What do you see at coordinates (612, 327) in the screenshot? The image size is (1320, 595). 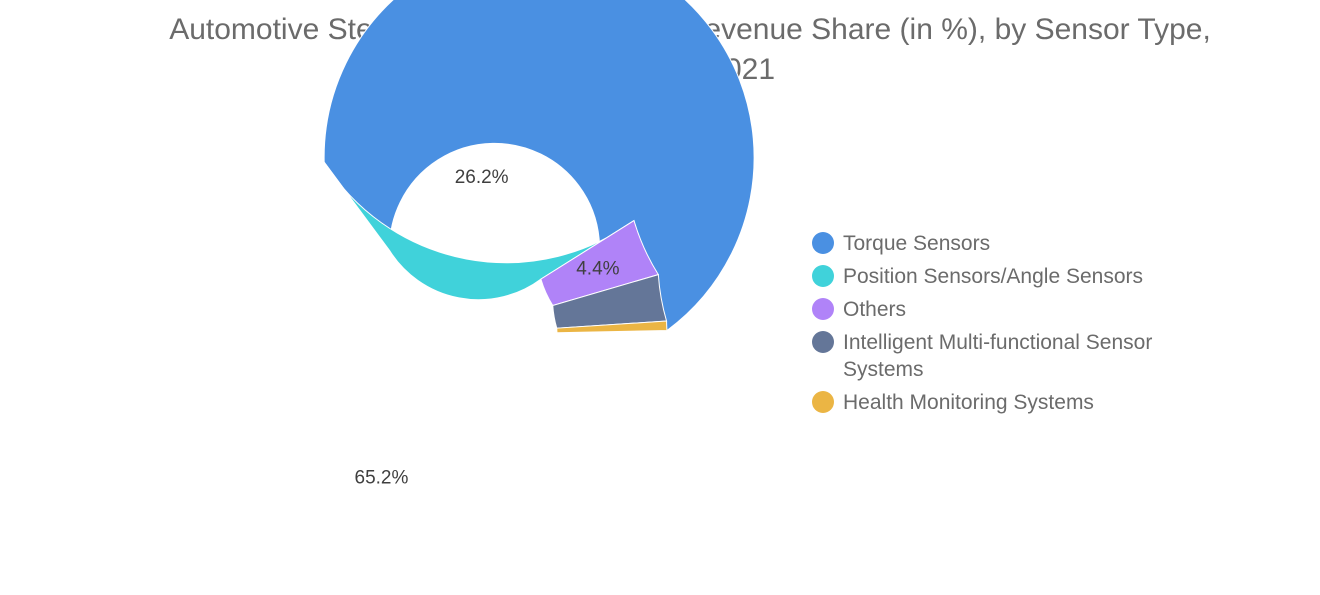 I see `slice-health-monitoring-systems` at bounding box center [612, 327].